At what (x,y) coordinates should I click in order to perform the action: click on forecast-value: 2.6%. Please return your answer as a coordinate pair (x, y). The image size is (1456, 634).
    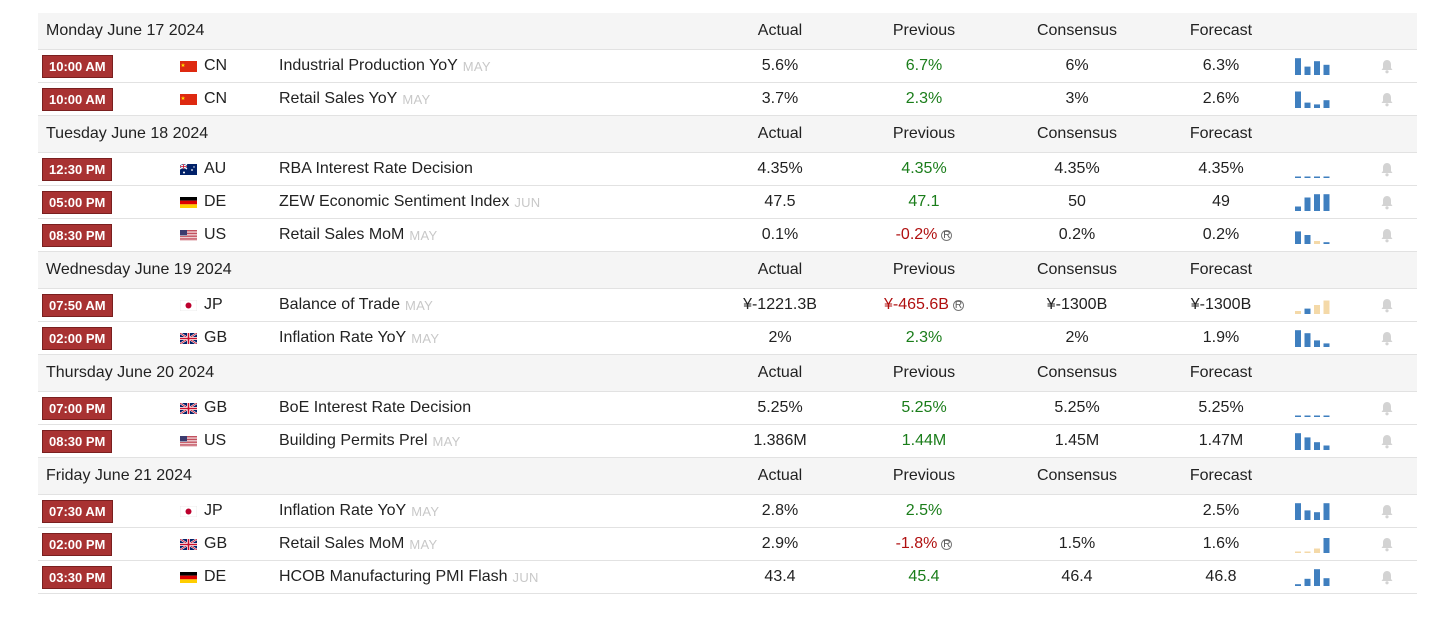
    Looking at the image, I should click on (1221, 98).